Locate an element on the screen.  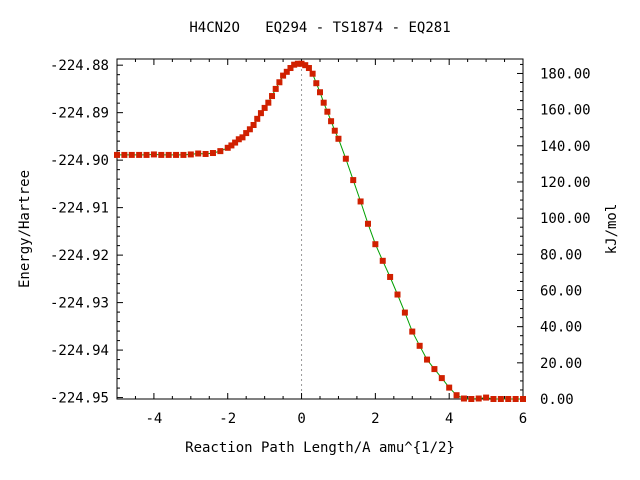
x-tick-label: -4 is located at coordinates (153, 419).